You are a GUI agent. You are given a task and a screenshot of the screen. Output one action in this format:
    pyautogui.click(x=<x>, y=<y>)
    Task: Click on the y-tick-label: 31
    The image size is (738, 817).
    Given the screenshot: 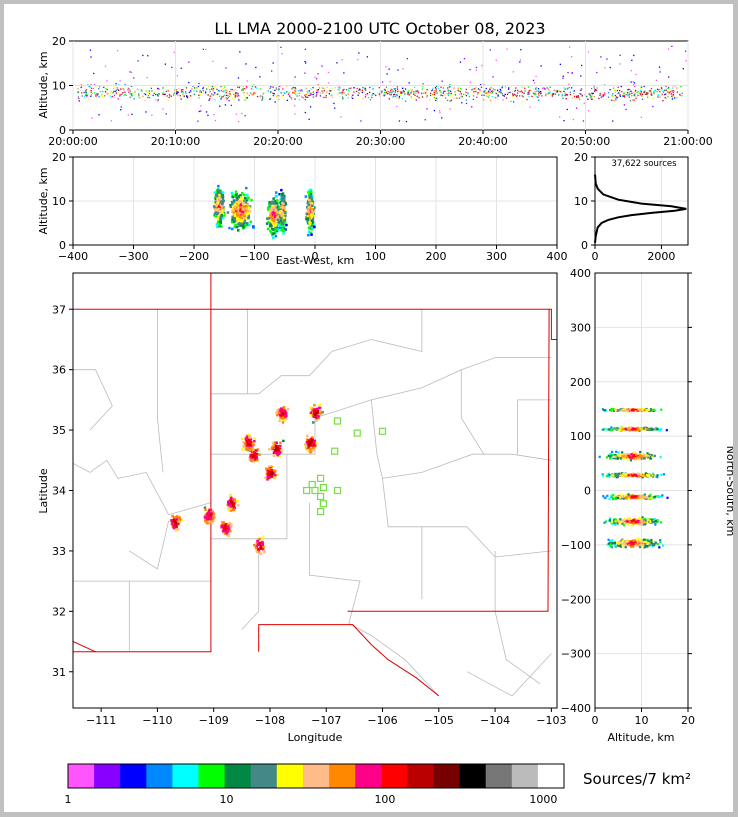 What is the action you would take?
    pyautogui.click(x=59, y=672)
    